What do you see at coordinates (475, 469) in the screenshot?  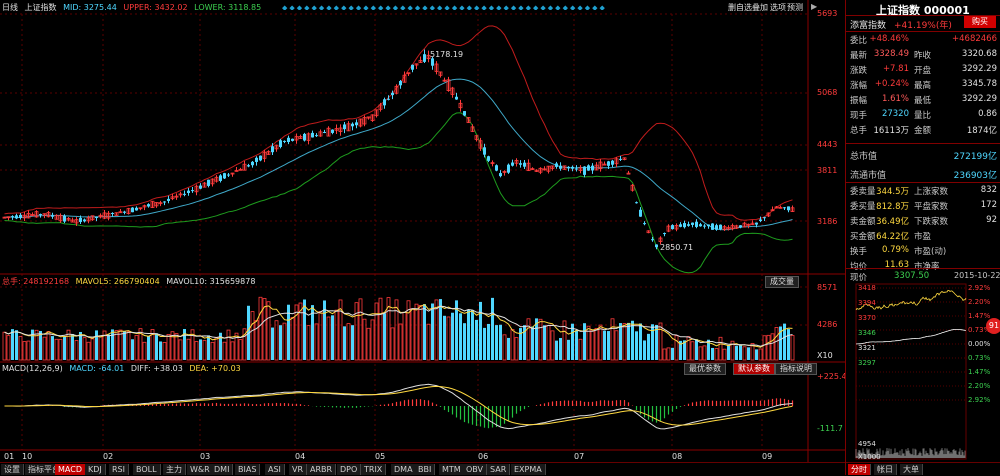 I see `indicator-tab-obv: OBV` at bounding box center [475, 469].